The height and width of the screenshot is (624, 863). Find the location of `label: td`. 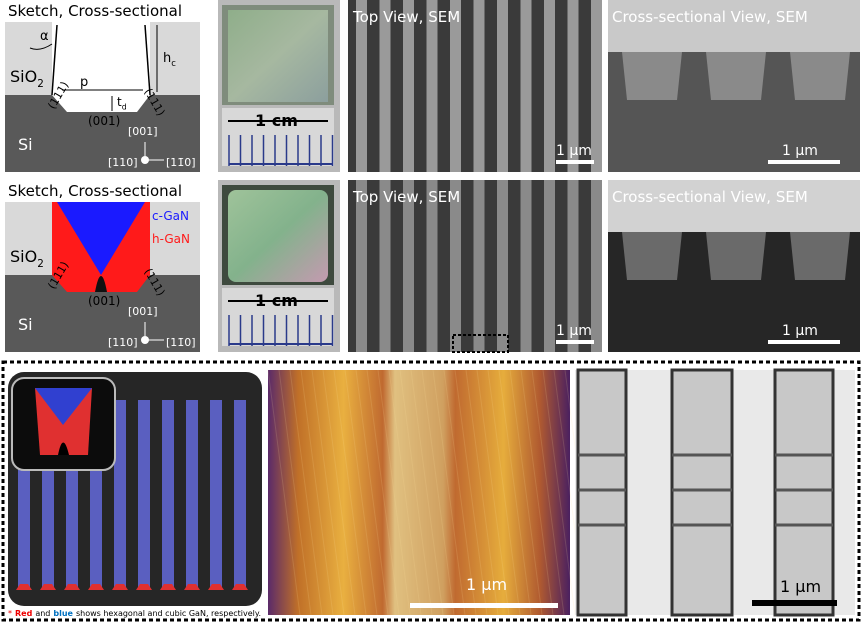

label: td is located at coordinates (122, 103).